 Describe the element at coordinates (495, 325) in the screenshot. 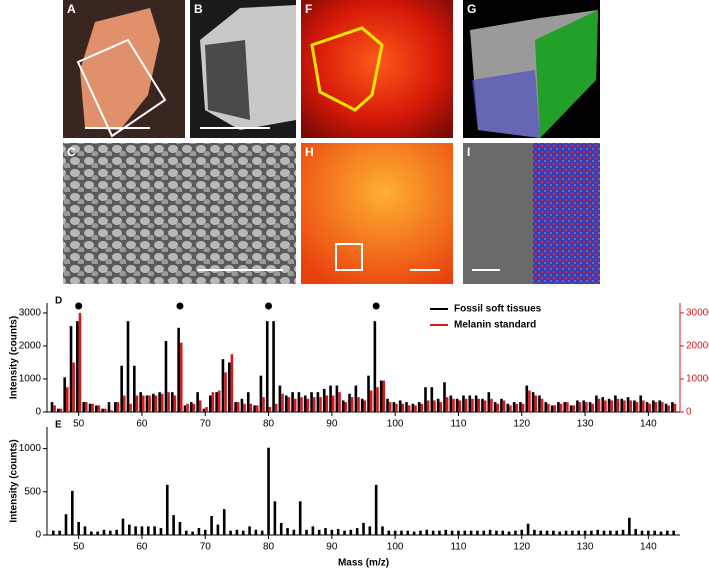

I see `legend-label: Melanin standard` at that location.